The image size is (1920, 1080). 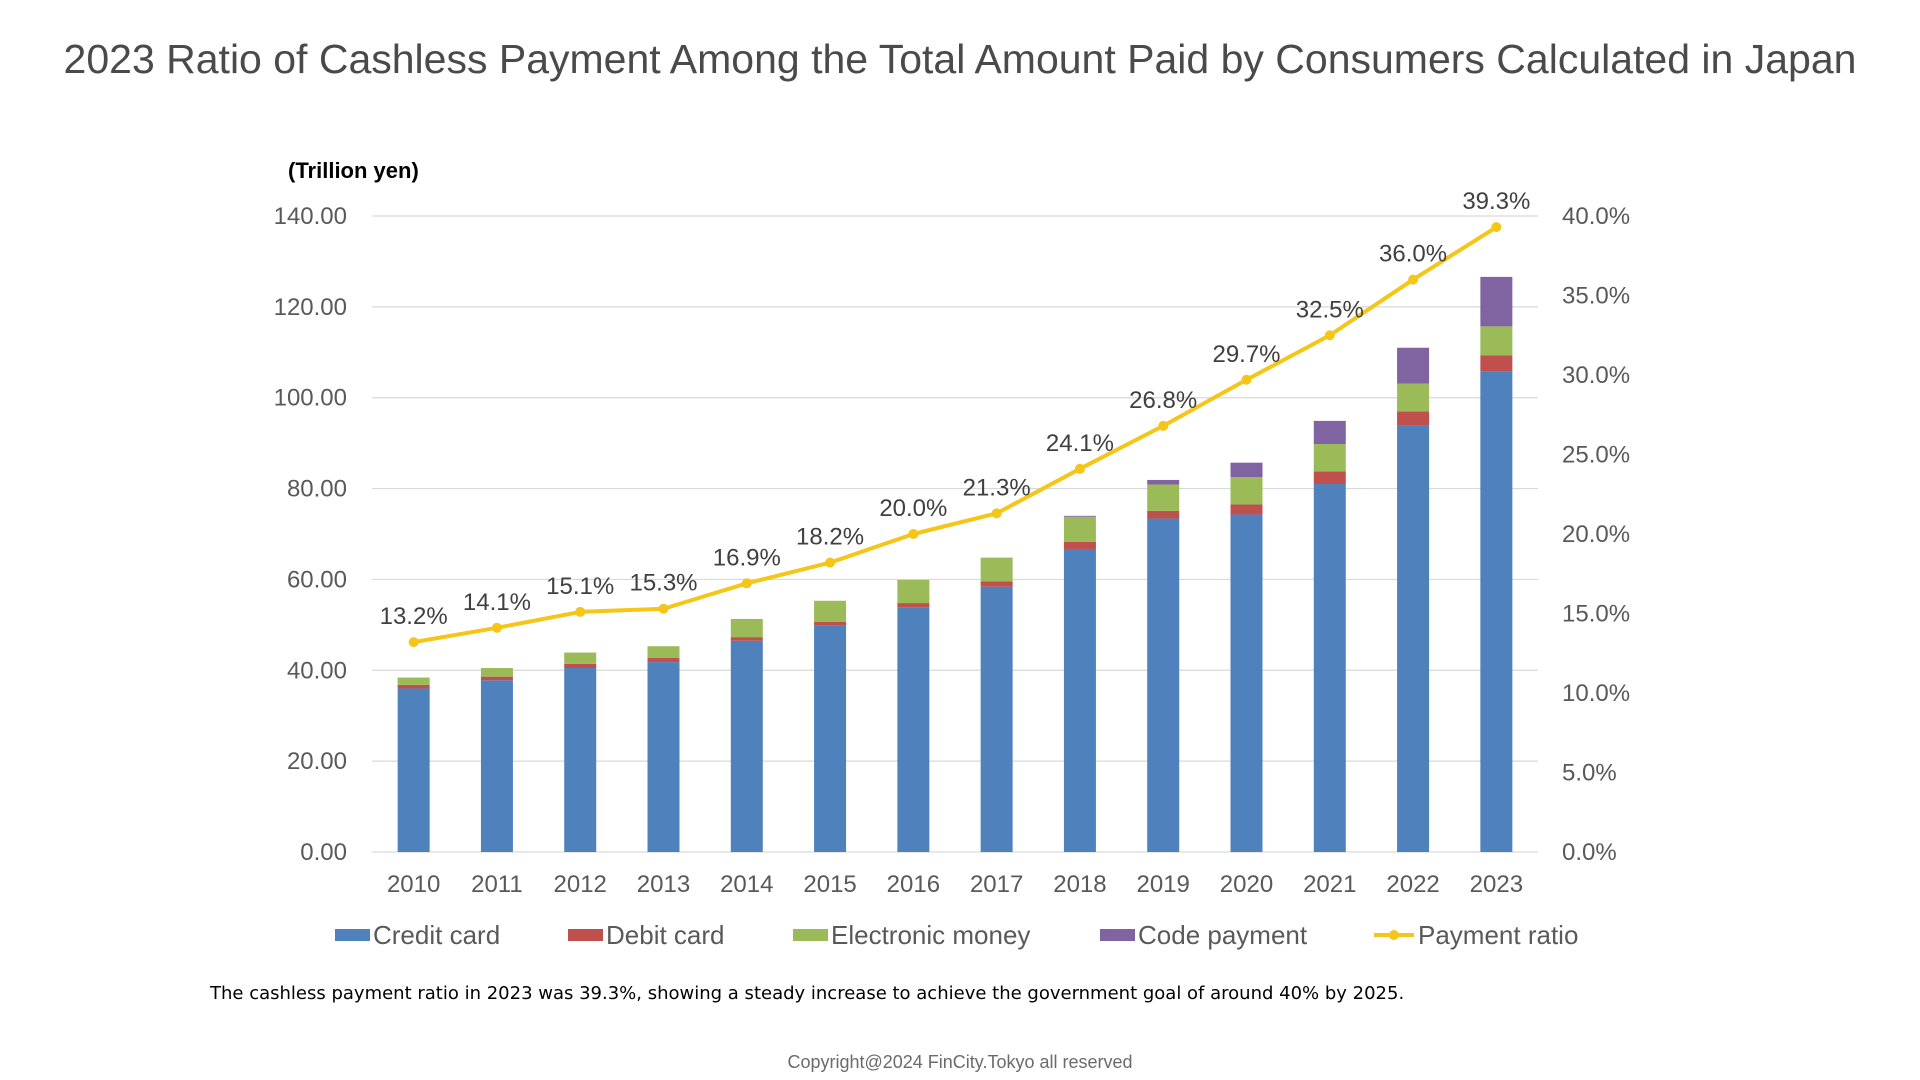 I want to click on x-axis-tick-label: 2016, so click(x=913, y=884).